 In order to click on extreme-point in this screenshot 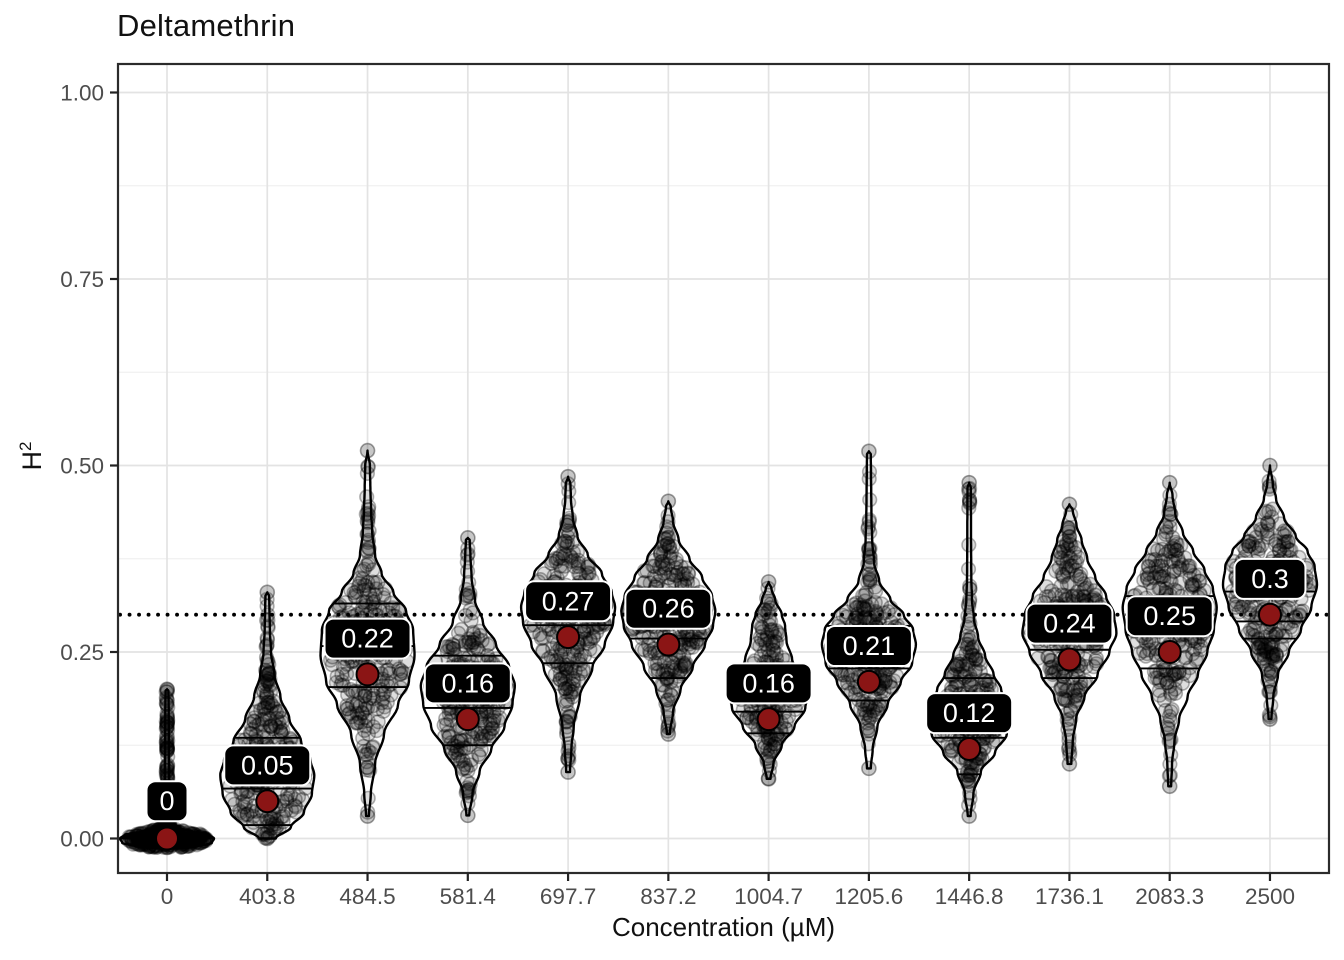, I will do `click(367, 816)`.